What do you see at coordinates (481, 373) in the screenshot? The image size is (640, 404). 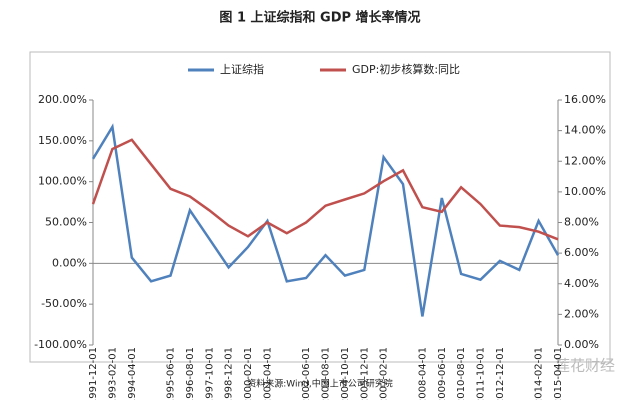 I see `x-tick-label: 2011-10-01` at bounding box center [481, 373].